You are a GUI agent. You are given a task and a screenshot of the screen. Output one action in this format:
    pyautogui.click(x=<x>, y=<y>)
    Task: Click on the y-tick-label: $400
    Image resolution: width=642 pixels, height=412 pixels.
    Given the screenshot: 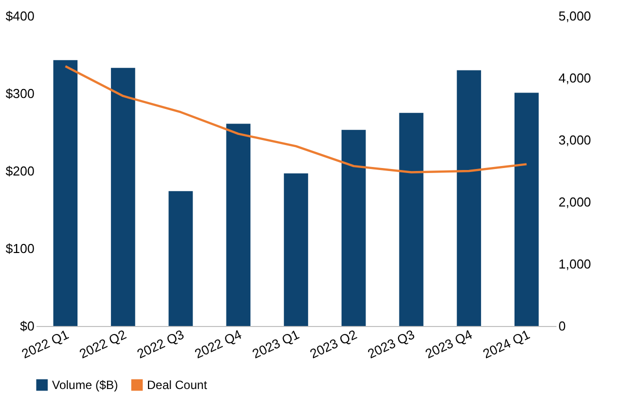 What is the action you would take?
    pyautogui.click(x=20, y=16)
    